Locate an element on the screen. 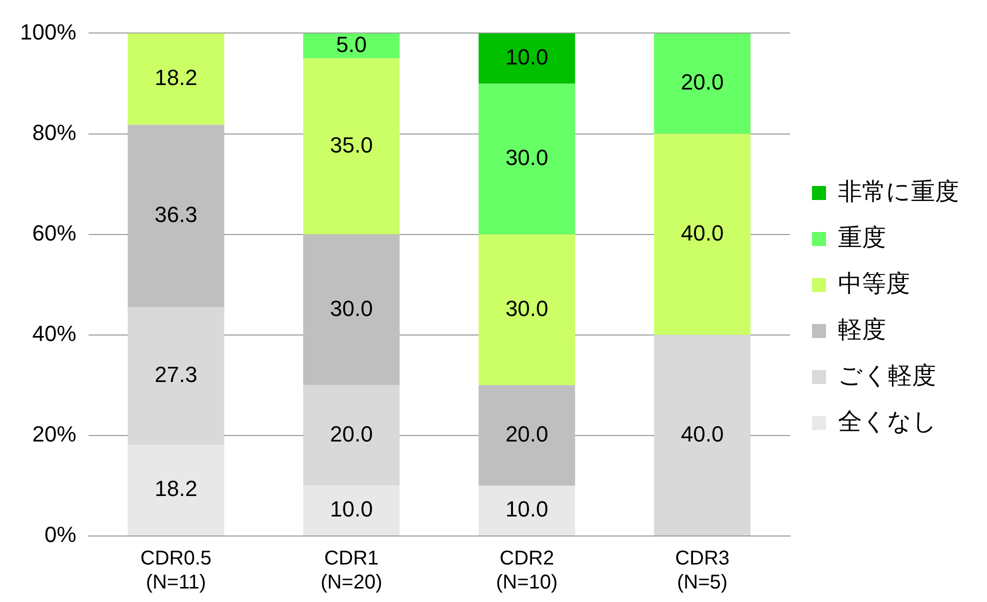  data-label: 35.0 is located at coordinates (351, 145).